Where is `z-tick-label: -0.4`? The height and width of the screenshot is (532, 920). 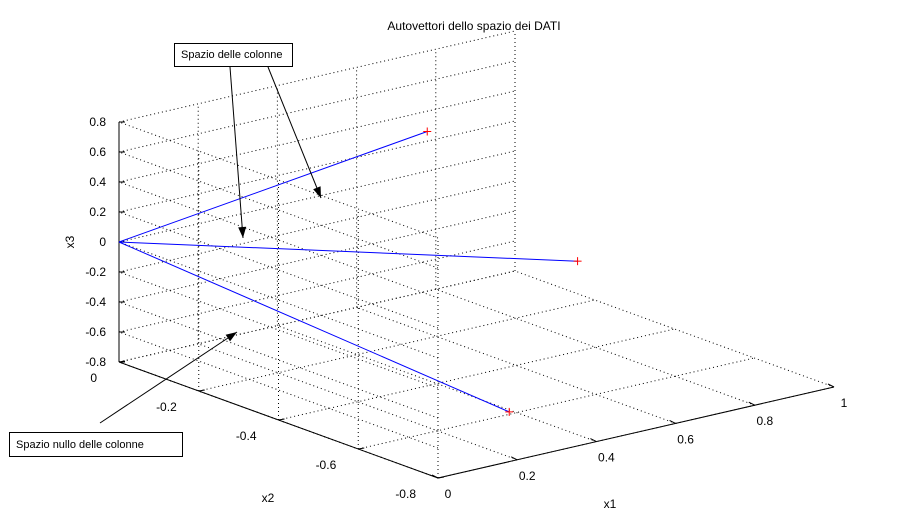 z-tick-label: -0.4 is located at coordinates (95, 302).